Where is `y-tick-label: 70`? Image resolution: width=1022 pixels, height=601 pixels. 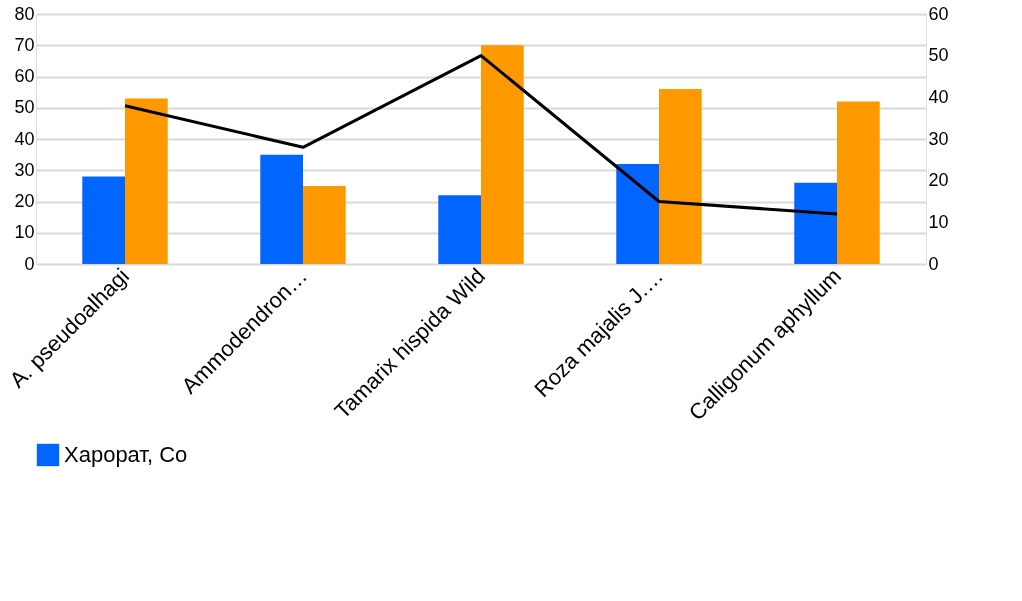 y-tick-label: 70 is located at coordinates (24, 44).